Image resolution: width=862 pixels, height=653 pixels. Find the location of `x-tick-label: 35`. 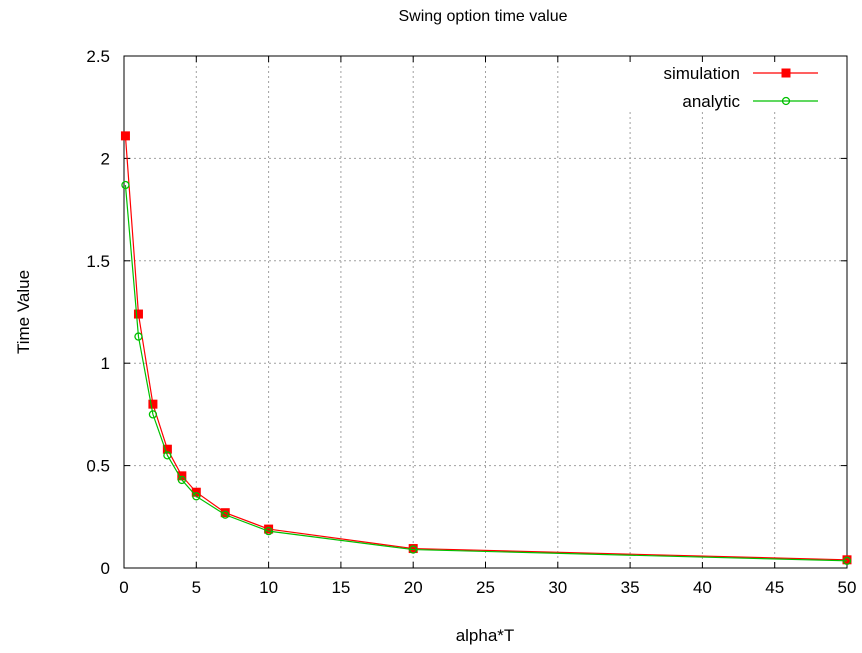

x-tick-label: 35 is located at coordinates (630, 587).